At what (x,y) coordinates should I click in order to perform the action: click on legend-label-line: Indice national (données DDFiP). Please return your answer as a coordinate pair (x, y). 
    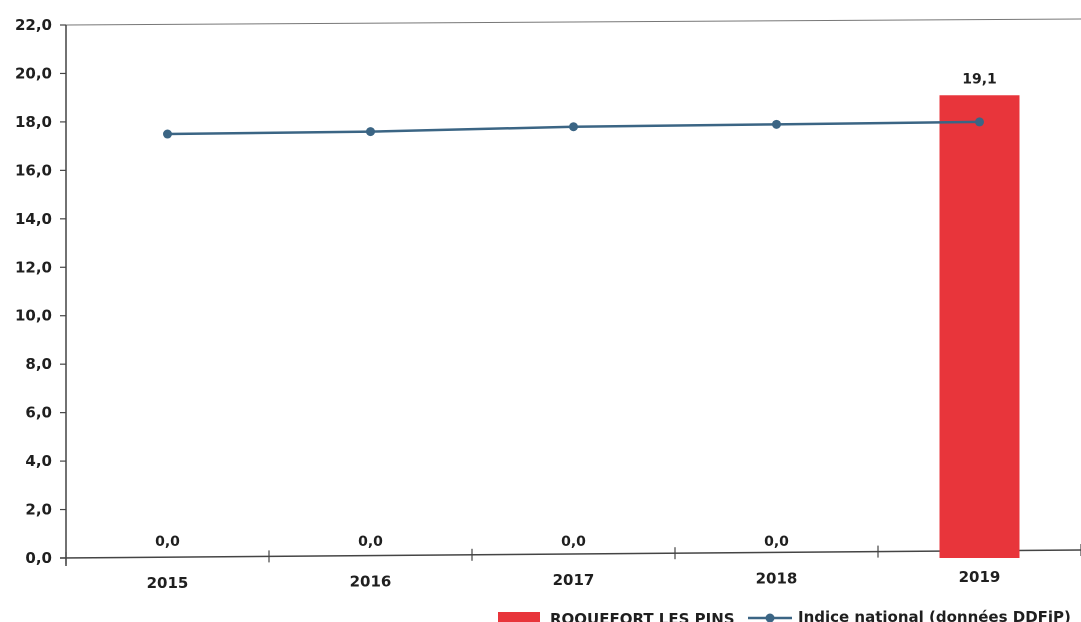
    Looking at the image, I should click on (934, 615).